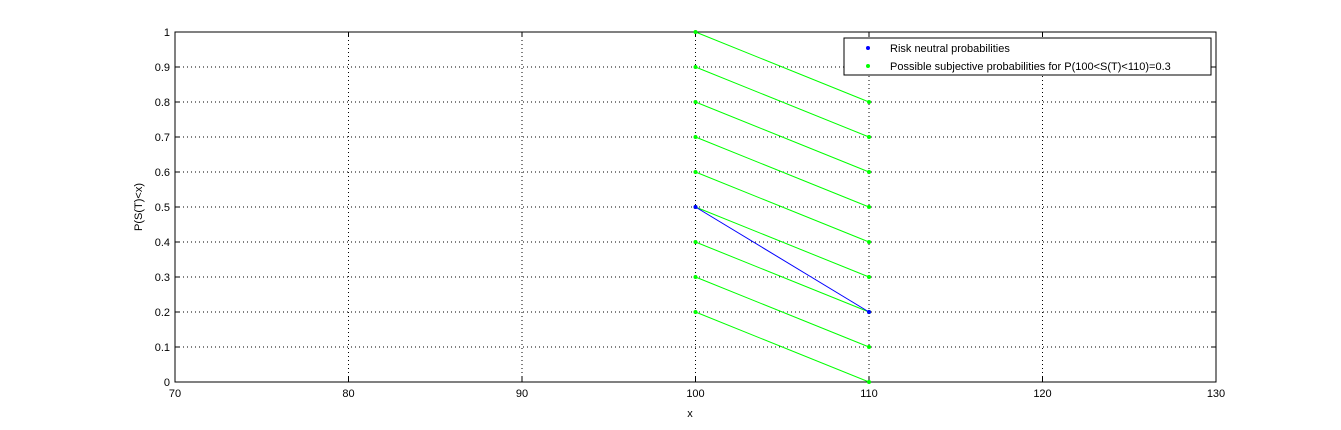 This screenshot has width=1341, height=430. What do you see at coordinates (695, 394) in the screenshot?
I see `x-tick-label: 100` at bounding box center [695, 394].